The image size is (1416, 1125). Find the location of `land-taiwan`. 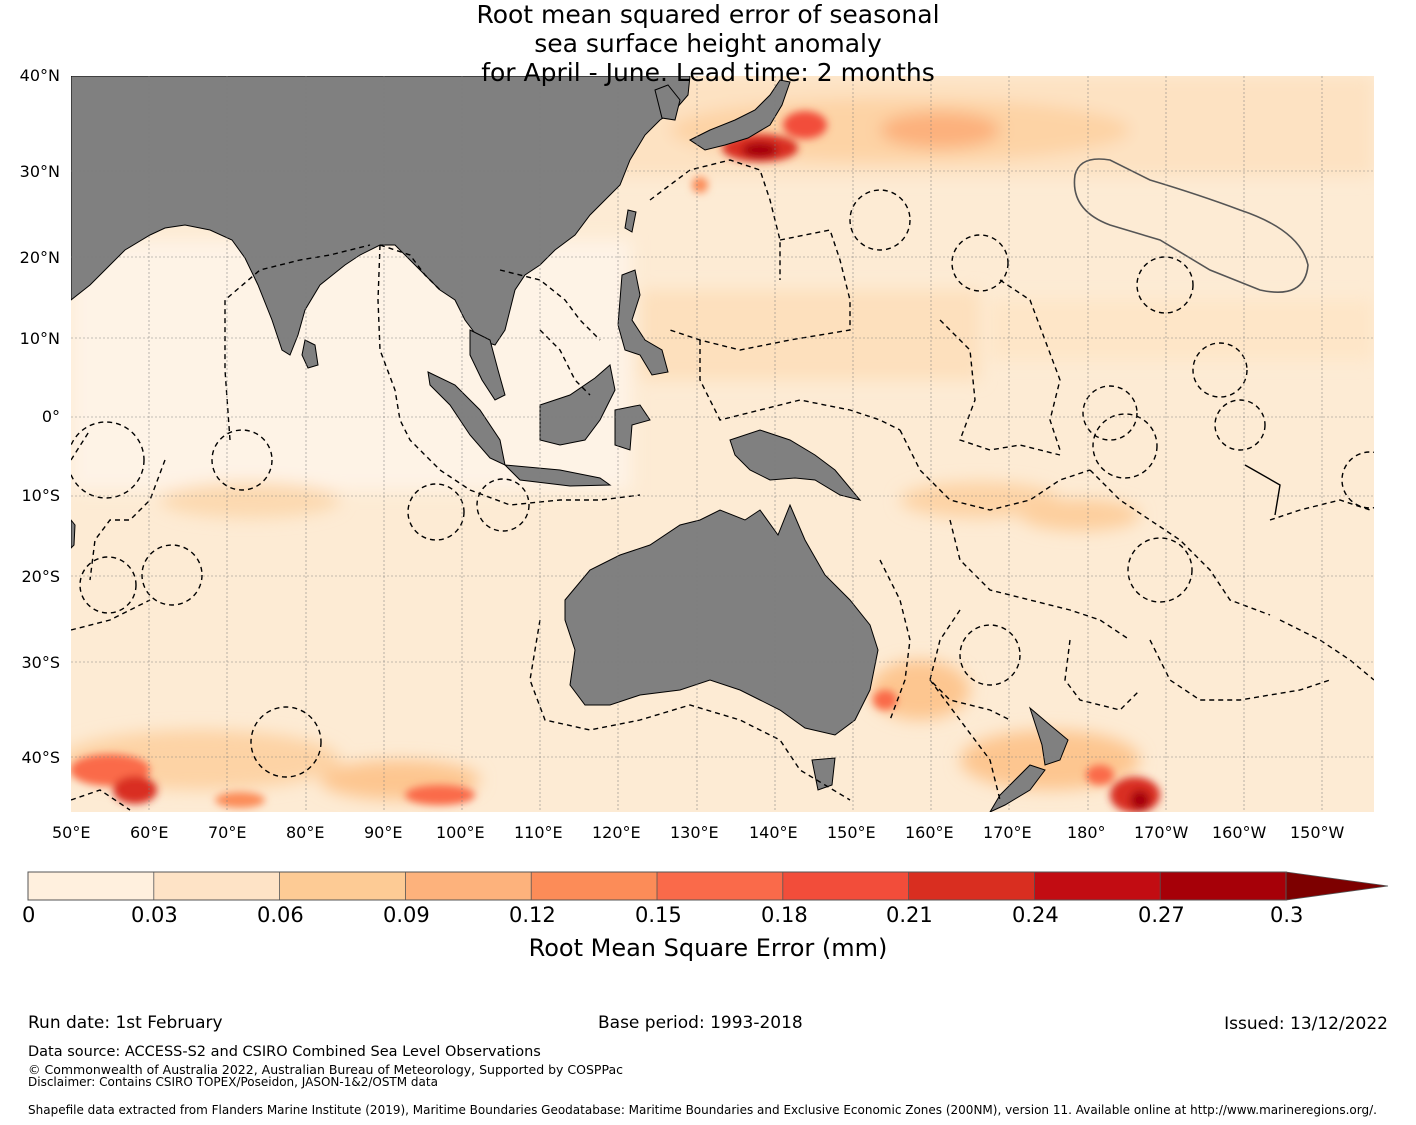

land-taiwan is located at coordinates (630, 221).